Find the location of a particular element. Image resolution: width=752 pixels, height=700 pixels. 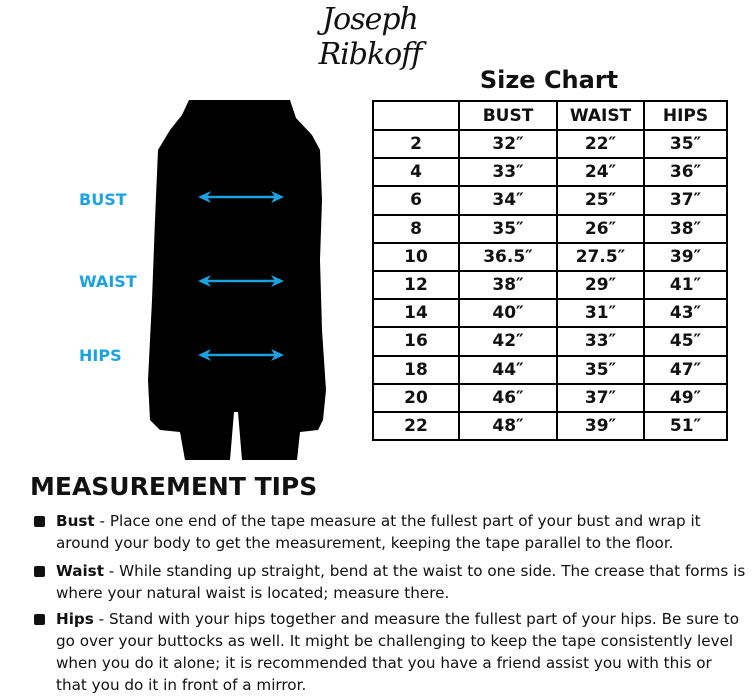

header-cell: WAIST is located at coordinates (600, 115).